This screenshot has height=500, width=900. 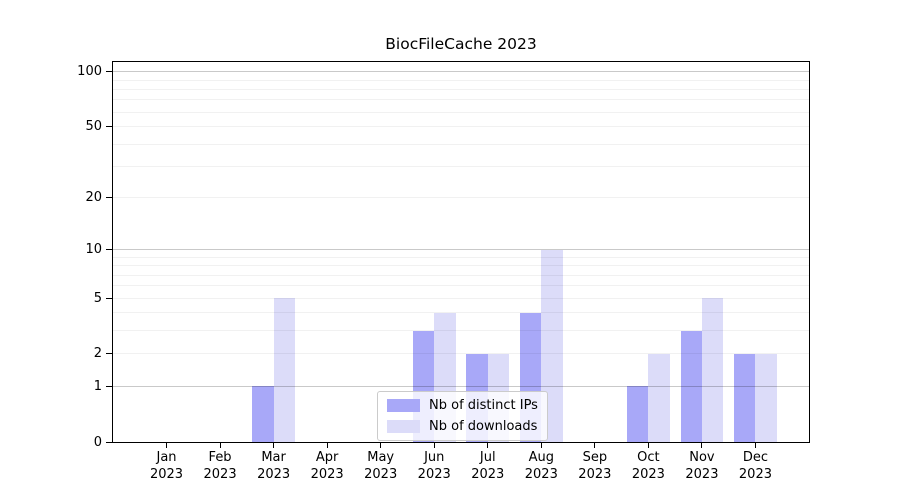 I want to click on x-tick-label-feb: Feb 2023, so click(x=220, y=466).